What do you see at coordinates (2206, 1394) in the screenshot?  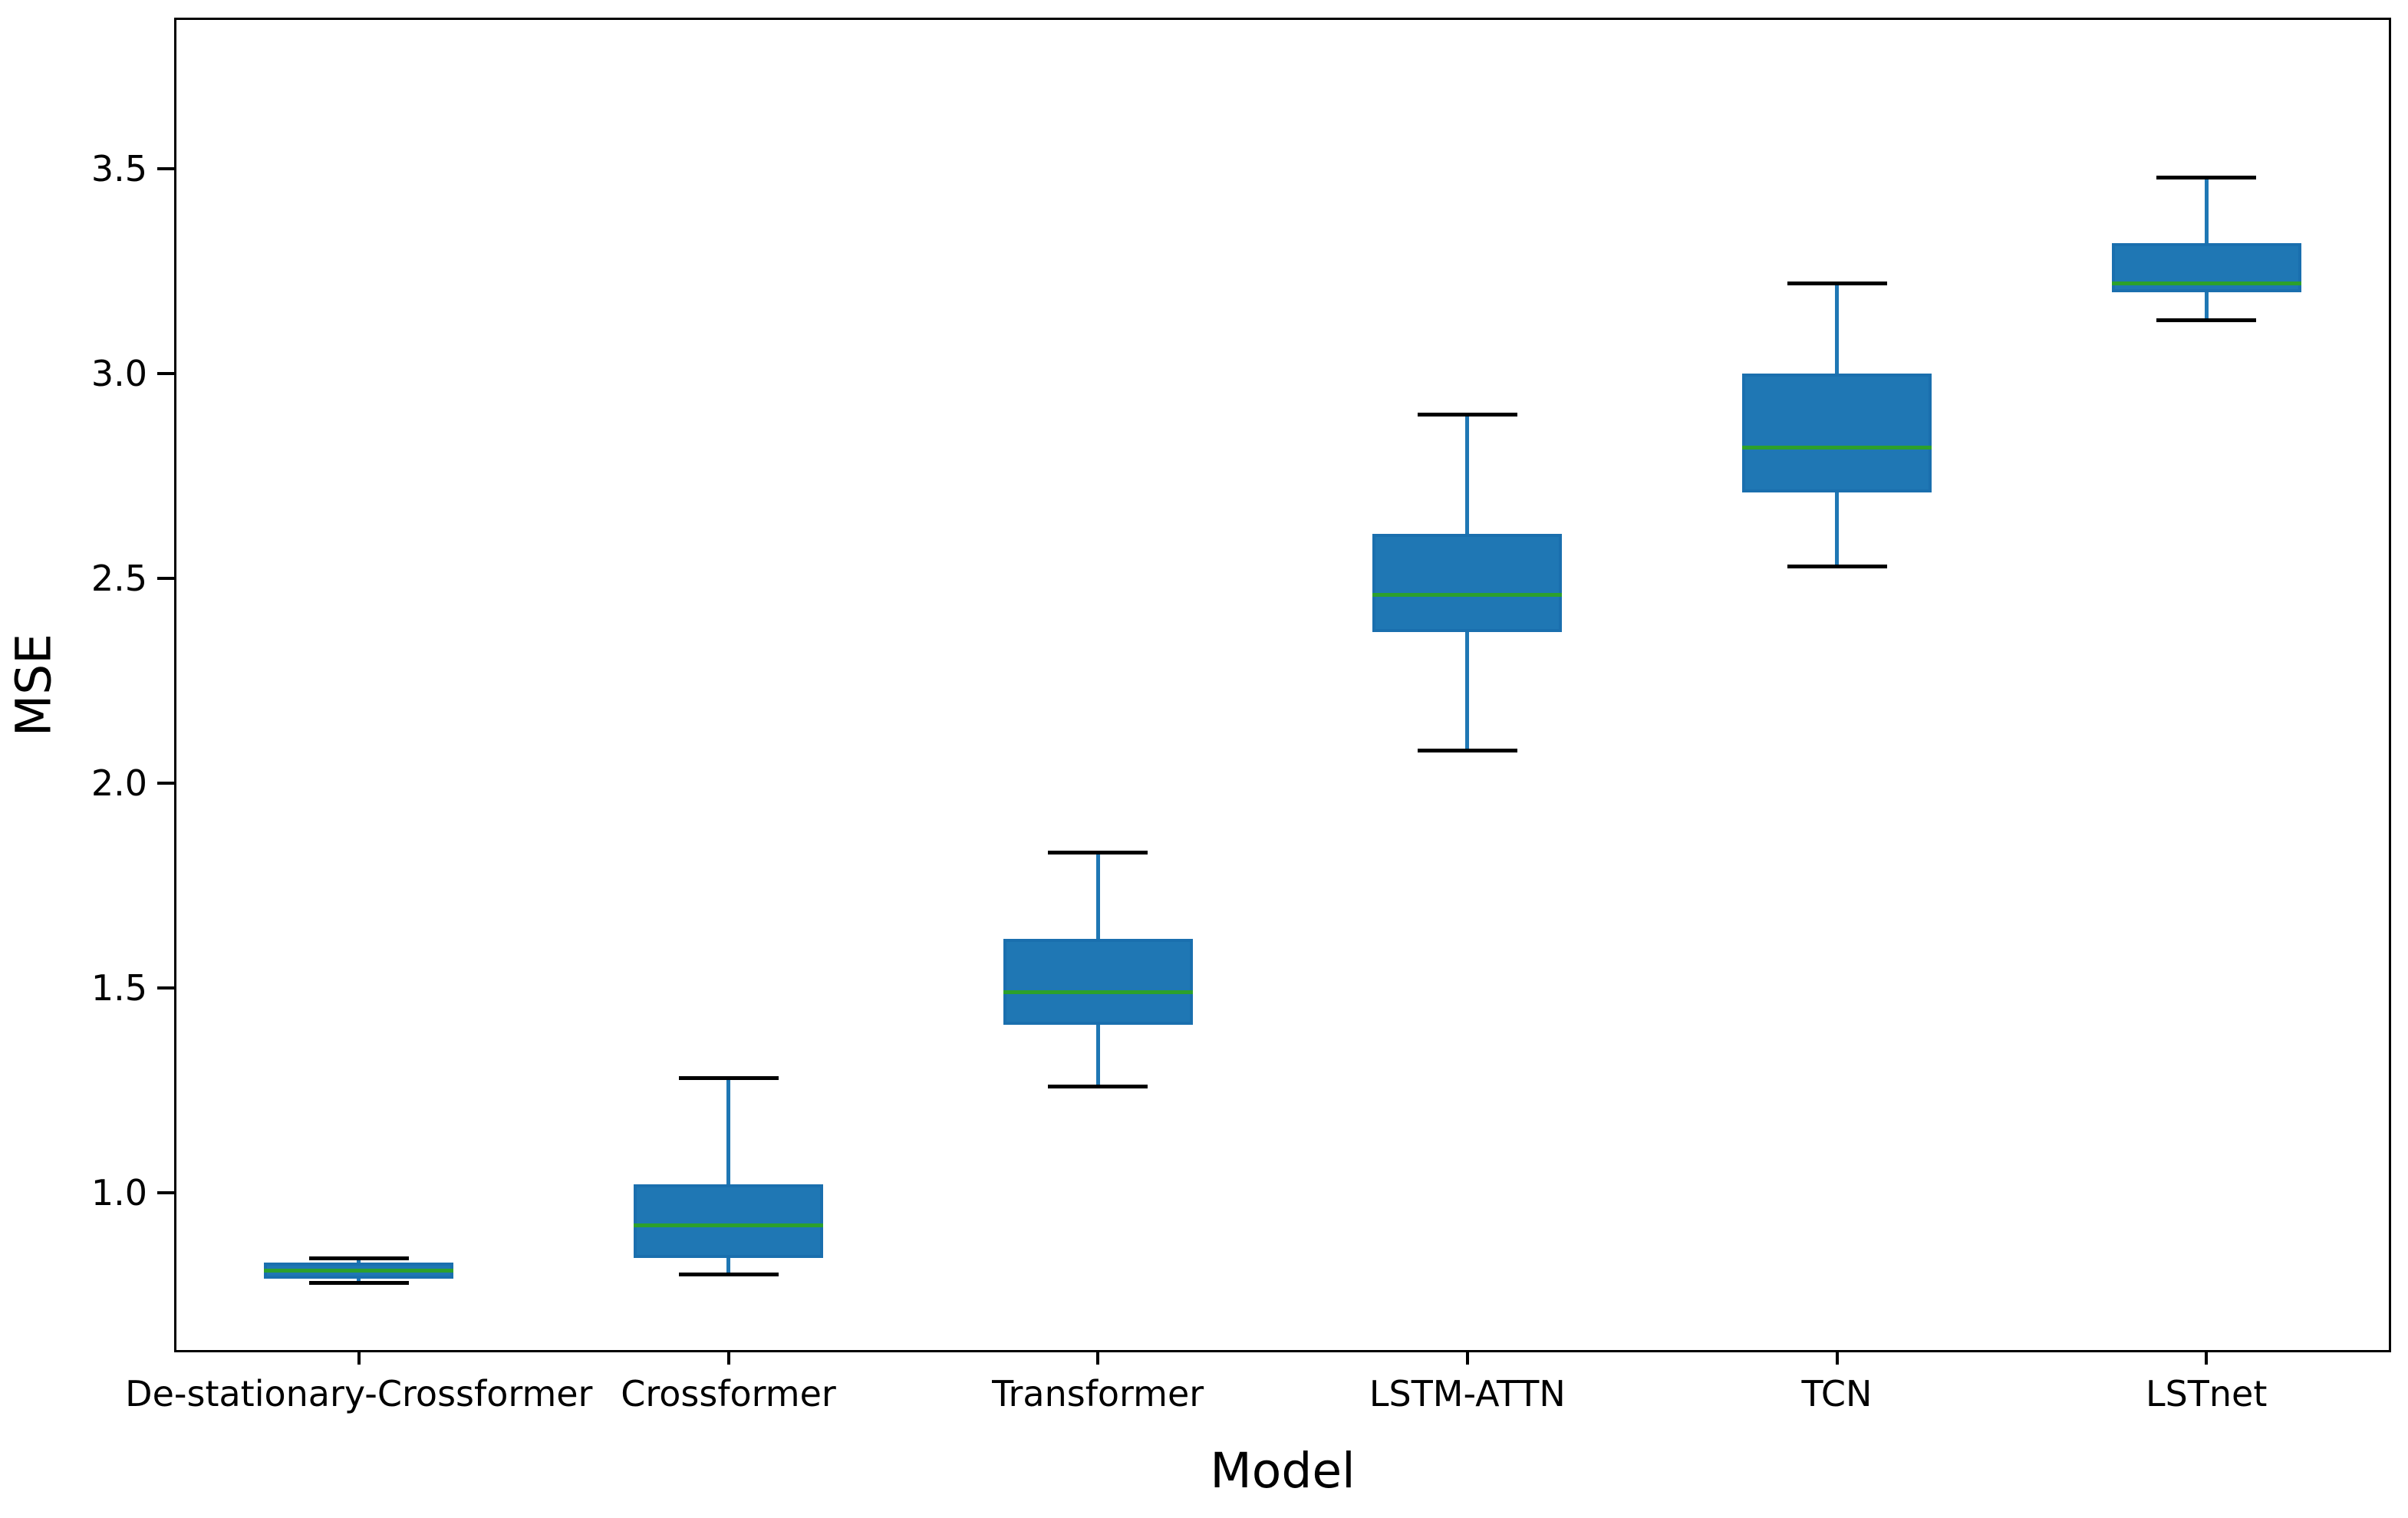 I see `x-tick-label-lstnet: LSTnet` at bounding box center [2206, 1394].